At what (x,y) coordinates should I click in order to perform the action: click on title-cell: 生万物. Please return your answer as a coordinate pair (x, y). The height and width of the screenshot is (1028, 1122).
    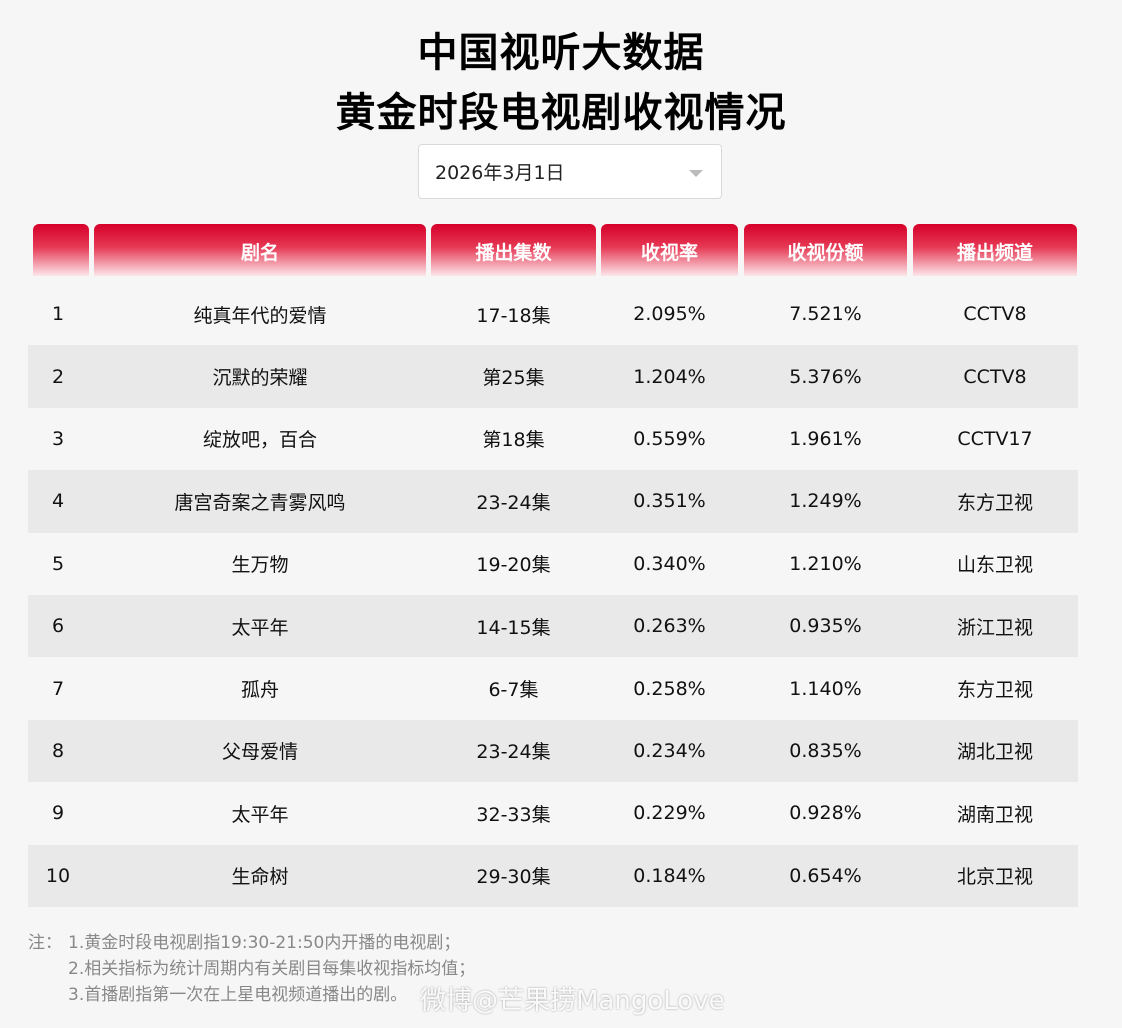
    Looking at the image, I should click on (260, 565).